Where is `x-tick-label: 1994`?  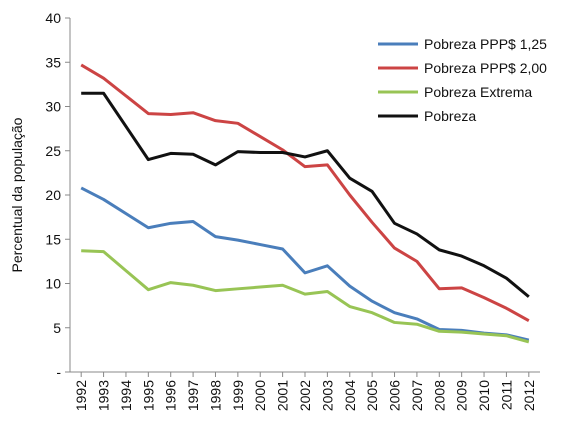 x-tick-label: 1994 is located at coordinates (126, 395).